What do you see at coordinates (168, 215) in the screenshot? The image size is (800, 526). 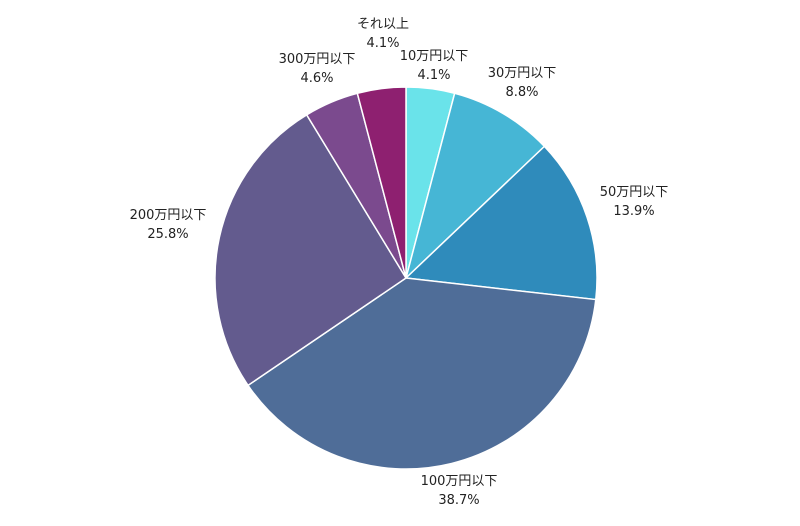 I see `slice-label-5: 200万円以下` at bounding box center [168, 215].